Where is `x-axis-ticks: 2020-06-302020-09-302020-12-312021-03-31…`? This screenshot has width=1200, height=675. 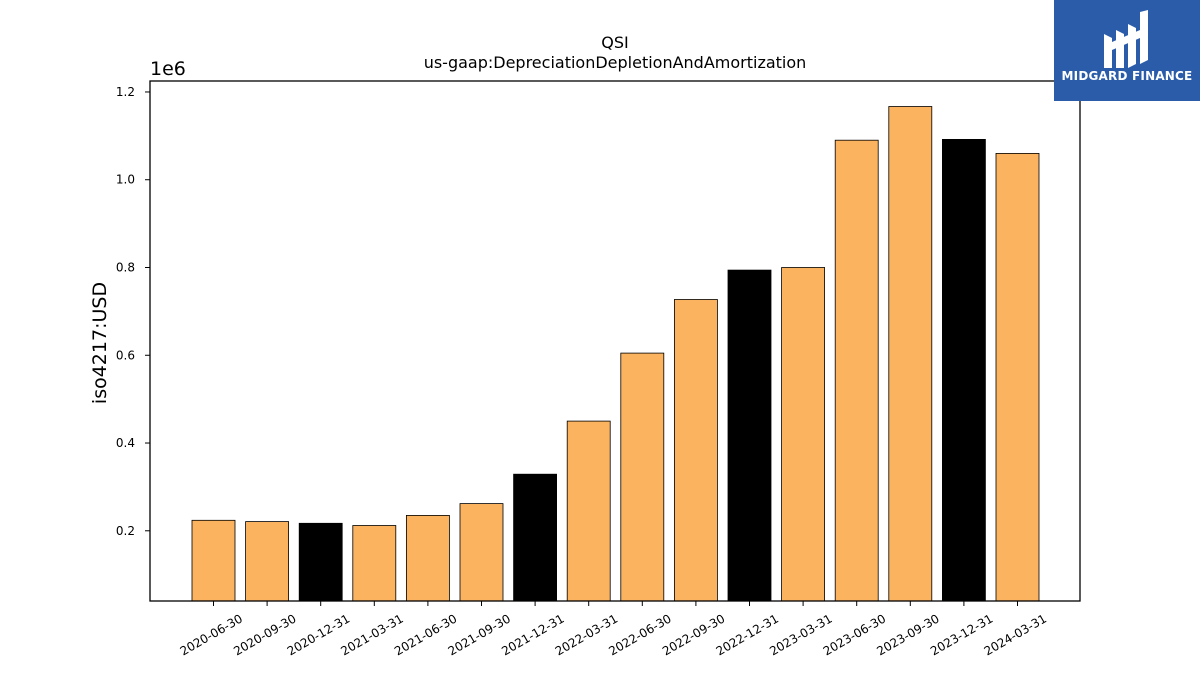
x-axis-ticks: 2020-06-302020-09-302020-12-312021-03-31… is located at coordinates (613, 629).